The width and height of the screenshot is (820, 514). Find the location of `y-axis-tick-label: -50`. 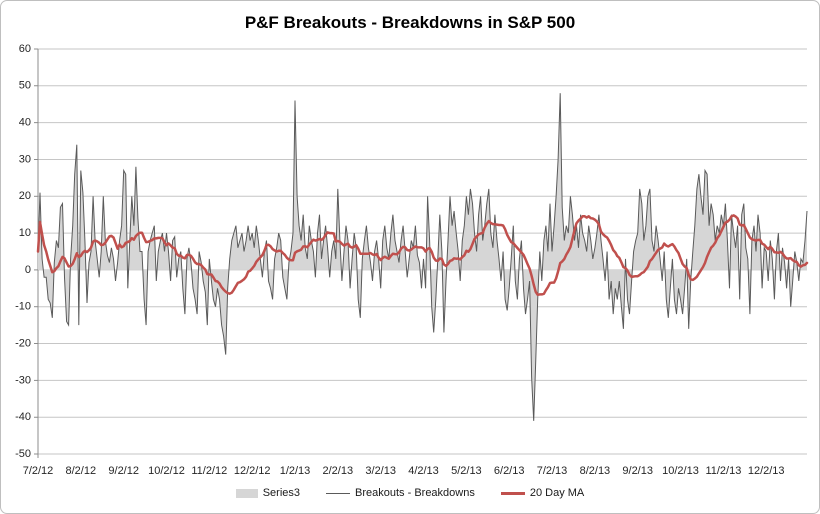

y-axis-tick-label: -50 is located at coordinates (23, 454).